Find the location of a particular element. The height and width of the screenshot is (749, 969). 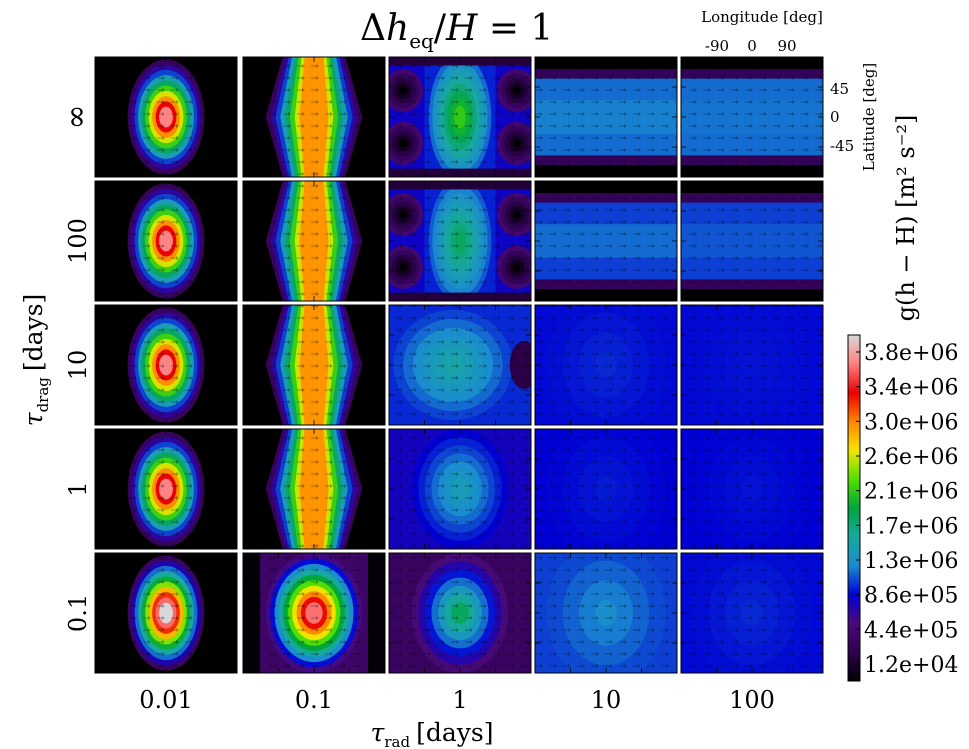

panel-r4-c1 is located at coordinates (314, 613).